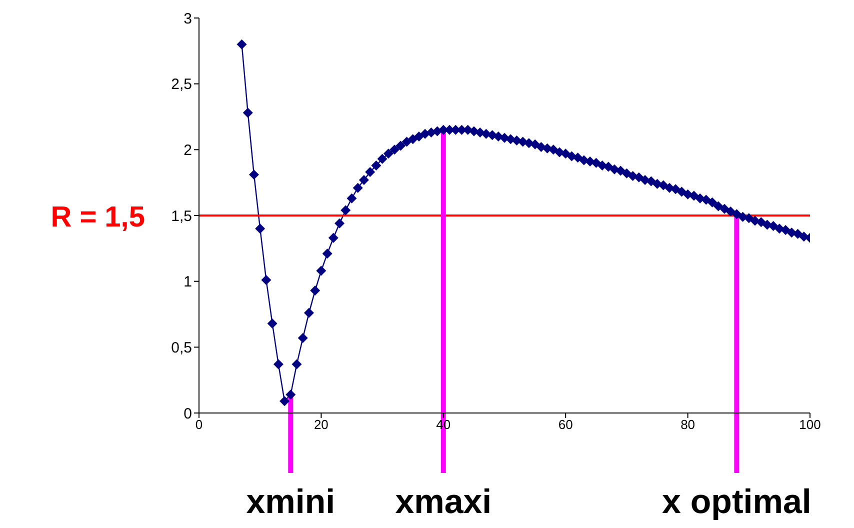 The image size is (854, 528). I want to click on ref-line-label: x optimal, so click(737, 502).